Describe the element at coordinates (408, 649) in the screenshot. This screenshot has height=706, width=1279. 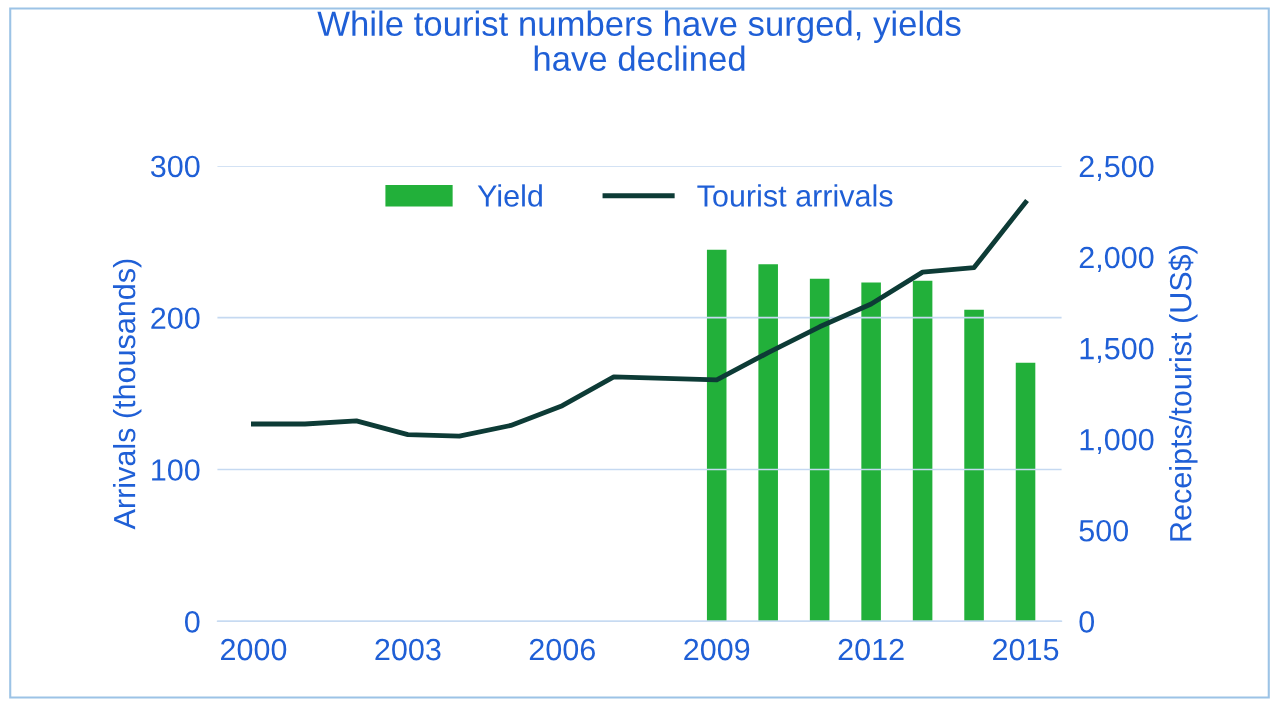
I see `x-tick-label: 2003` at that location.